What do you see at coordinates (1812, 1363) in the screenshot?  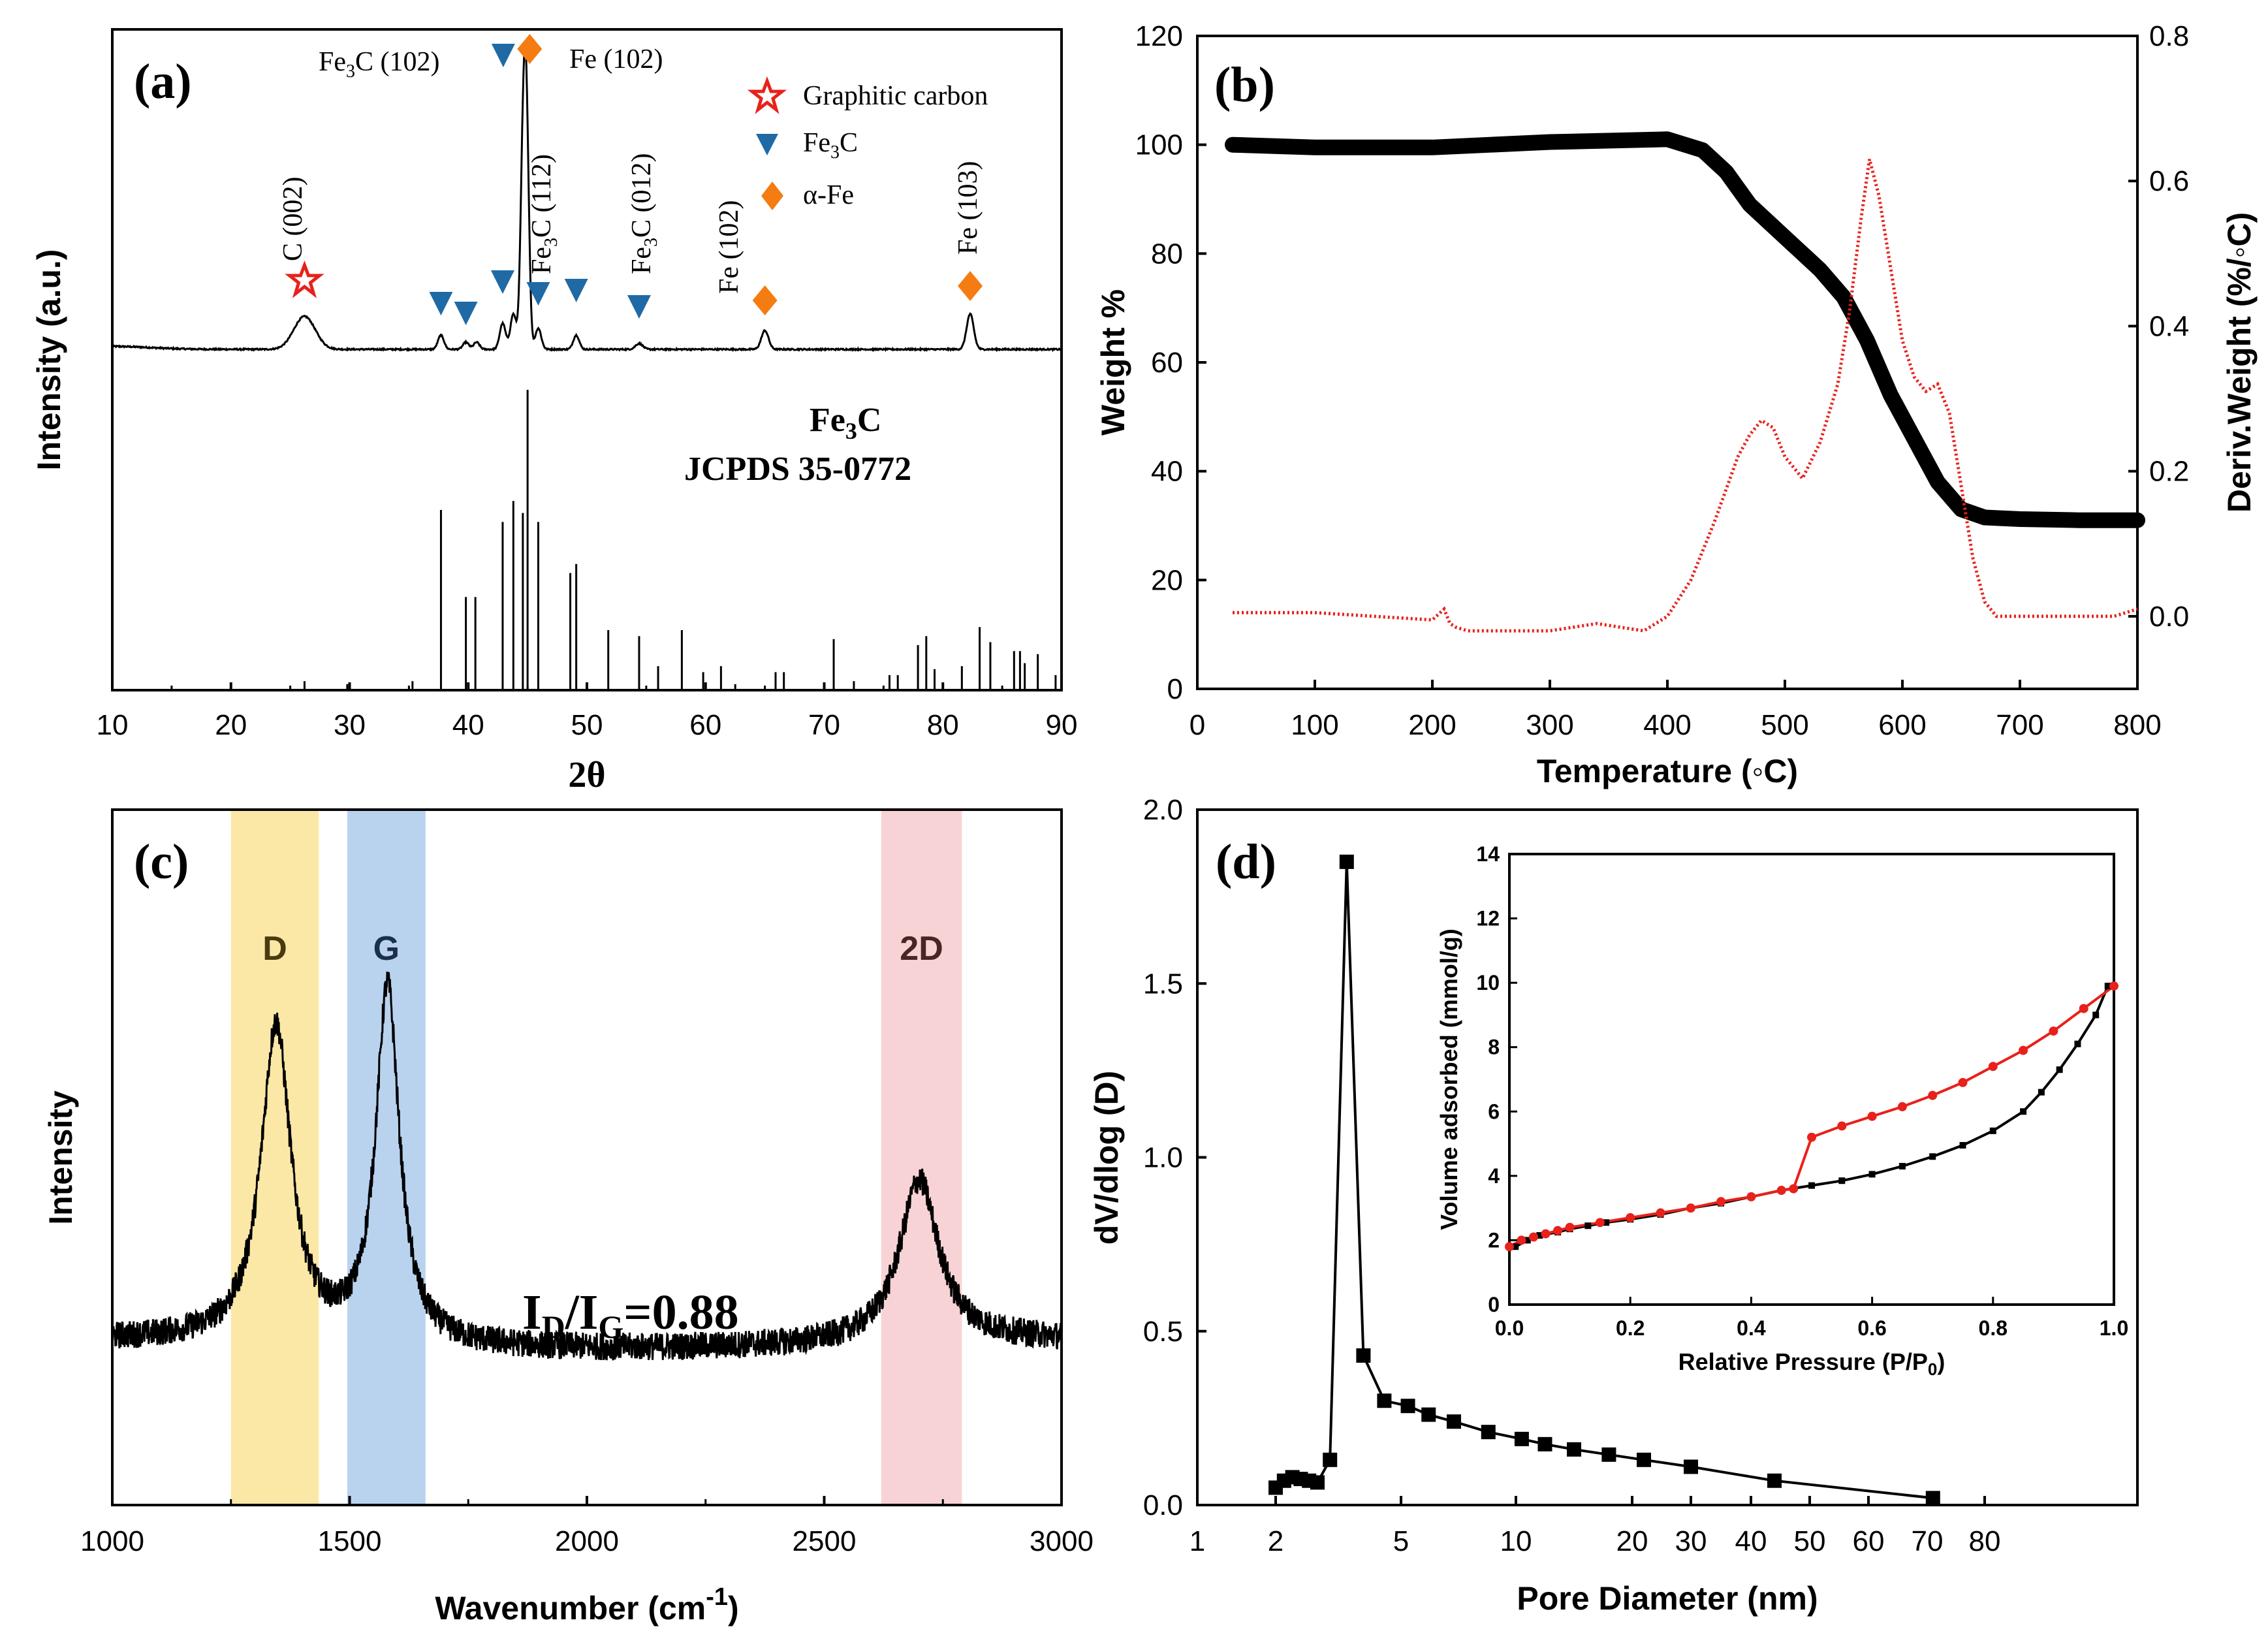 I see `inset-x-title: Relative Pressure (P/P0)` at bounding box center [1812, 1363].